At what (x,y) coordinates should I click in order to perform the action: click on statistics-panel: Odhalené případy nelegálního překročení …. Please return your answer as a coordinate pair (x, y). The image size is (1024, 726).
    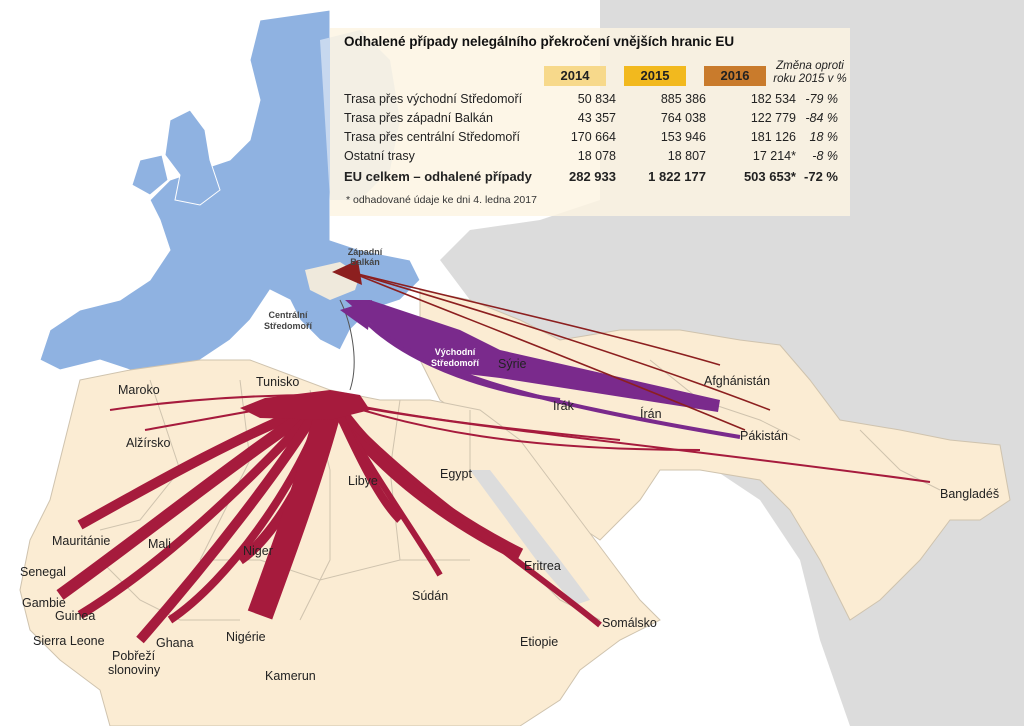
    Looking at the image, I should click on (590, 122).